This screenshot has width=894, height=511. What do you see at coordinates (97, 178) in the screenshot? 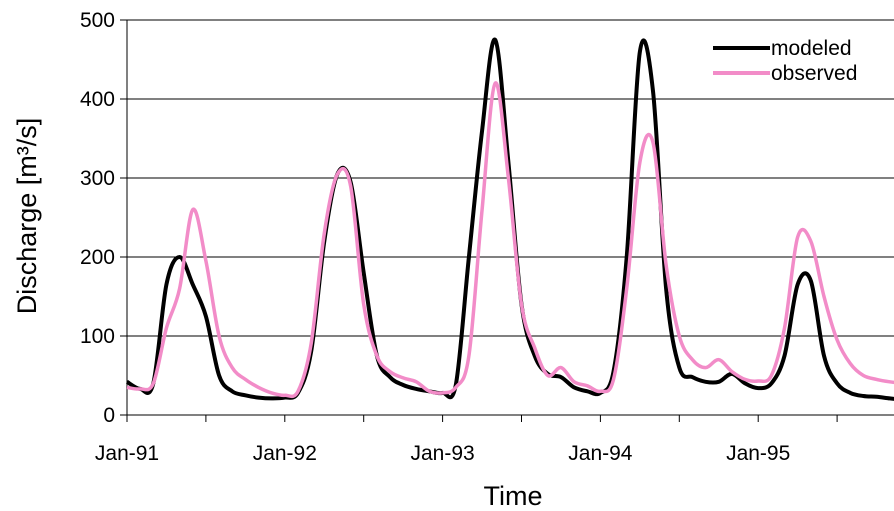
I see `y-tick-label: 300` at bounding box center [97, 178].